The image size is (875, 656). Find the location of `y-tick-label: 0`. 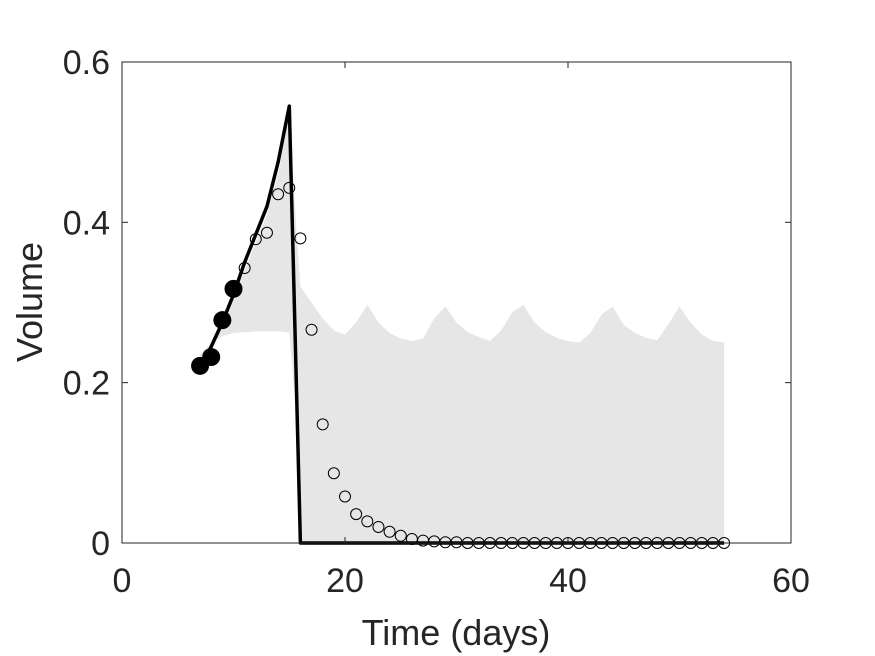

y-tick-label: 0 is located at coordinates (100, 544).